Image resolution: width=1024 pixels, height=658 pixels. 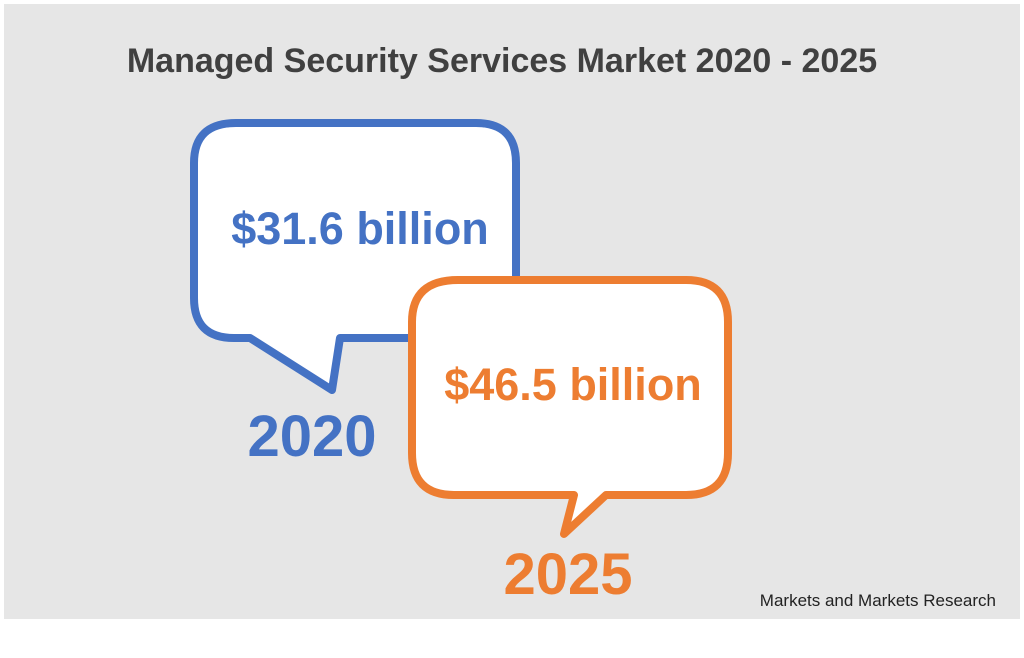 What do you see at coordinates (311, 436) in the screenshot?
I see `year-label-2020: 2020` at bounding box center [311, 436].